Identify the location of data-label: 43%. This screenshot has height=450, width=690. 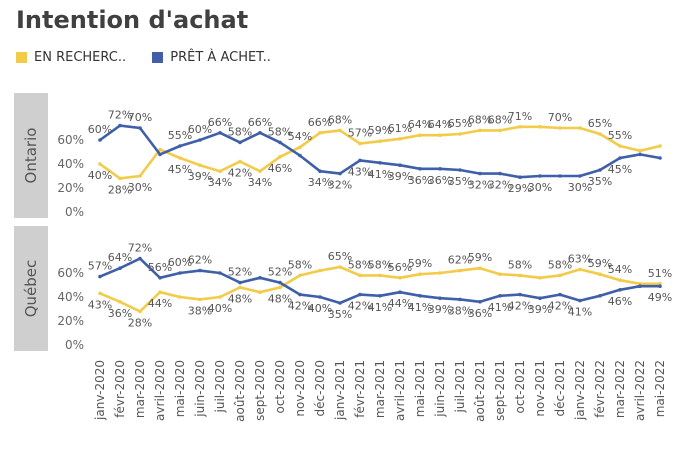
(360, 171).